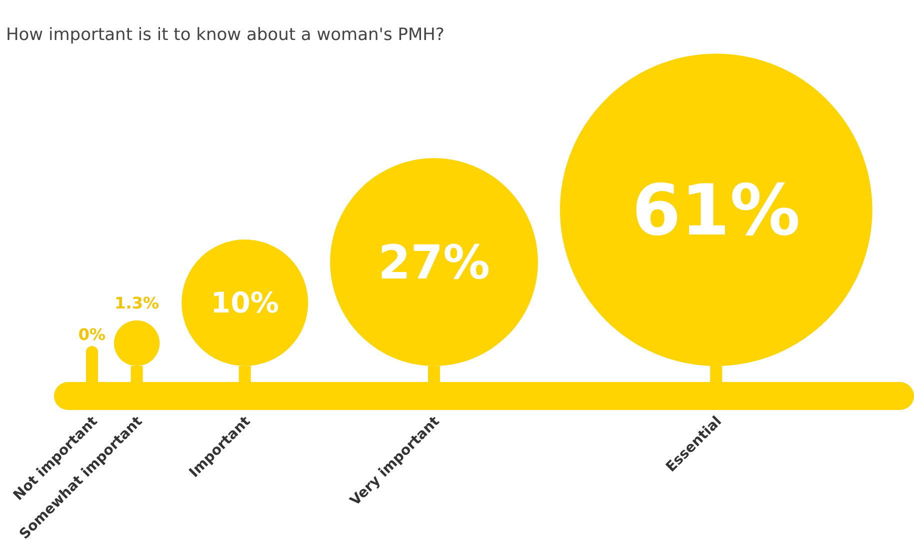  Describe the element at coordinates (716, 210) in the screenshot. I see `data-label: 61%` at that location.